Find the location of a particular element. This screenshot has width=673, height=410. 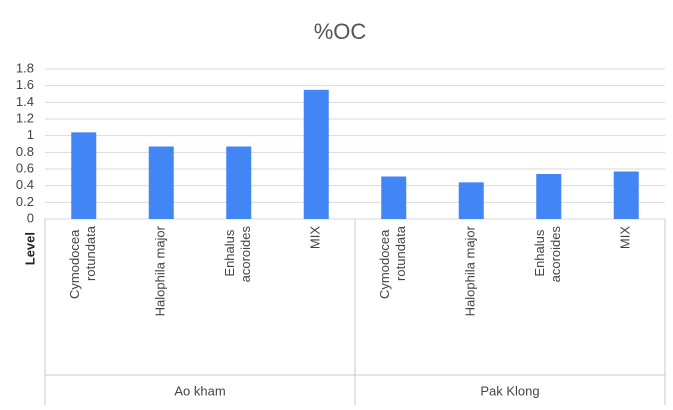

y-tick-label: 0.4 is located at coordinates (25, 184).